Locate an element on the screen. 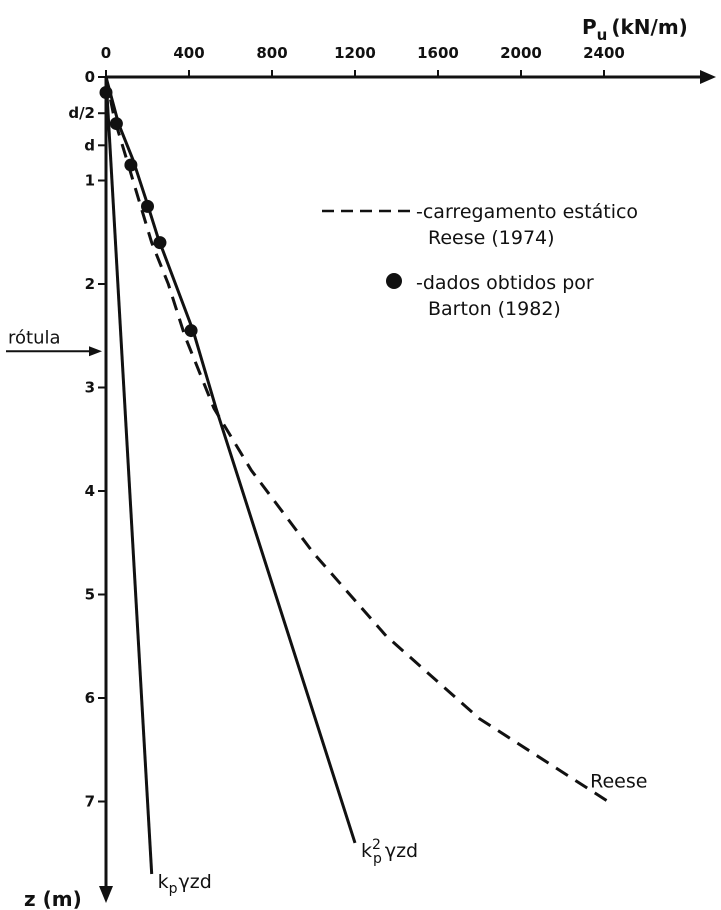 Image resolution: width=721 pixels, height=910 pixels. x-tick-label: 2400 is located at coordinates (604, 53).